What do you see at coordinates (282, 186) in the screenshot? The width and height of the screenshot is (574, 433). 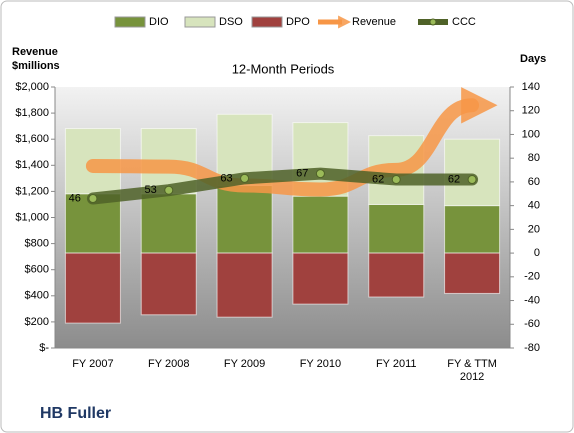 I see `ccc-line` at bounding box center [282, 186].